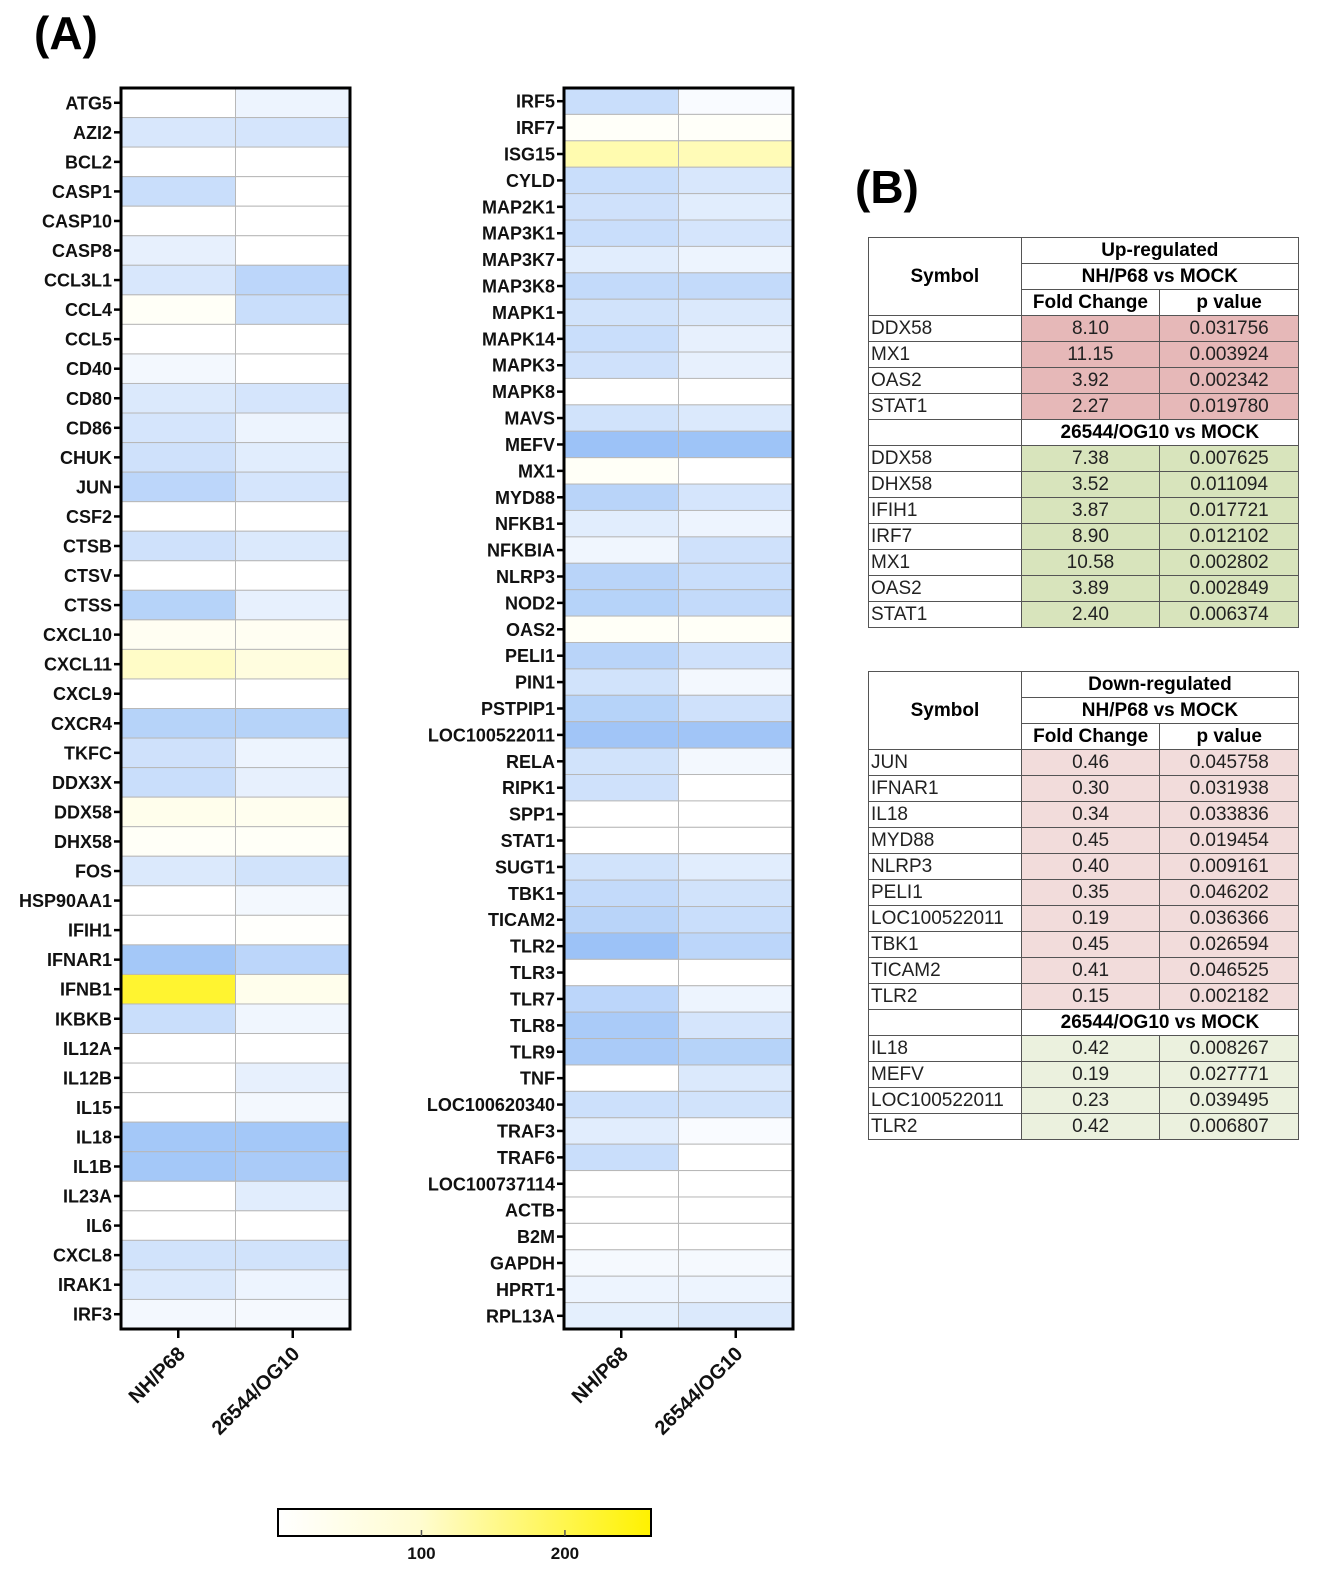 Image resolution: width=1325 pixels, height=1592 pixels. I want to click on table-row: DDX58 7.38 0.007625, so click(1083, 458).